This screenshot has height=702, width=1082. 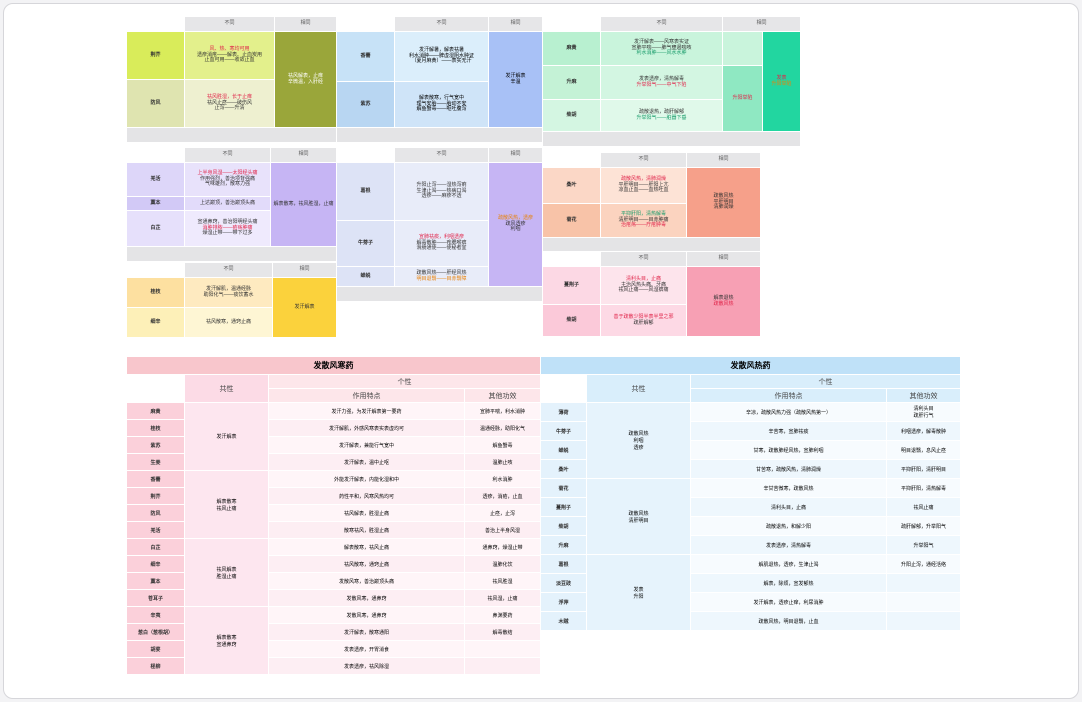 I want to click on other-effect: 止痉，止泻, so click(x=502, y=513).